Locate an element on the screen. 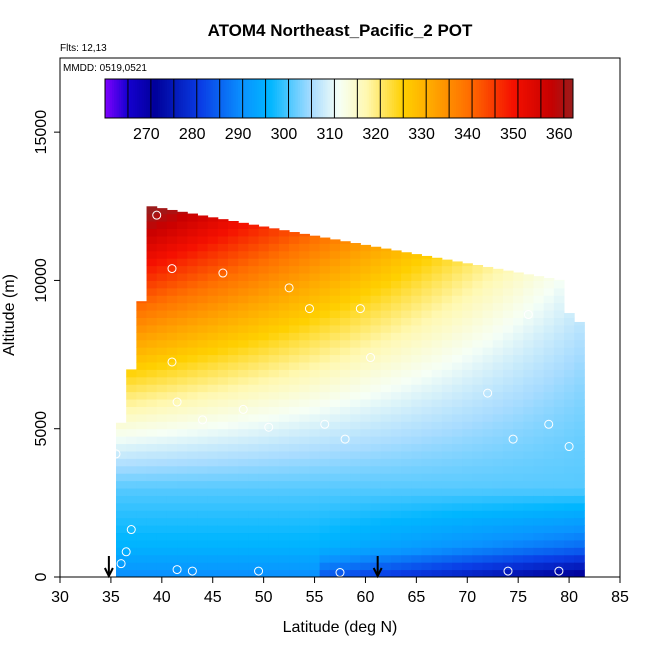 The image size is (650, 650). x-tick-label: 35 is located at coordinates (111, 597).